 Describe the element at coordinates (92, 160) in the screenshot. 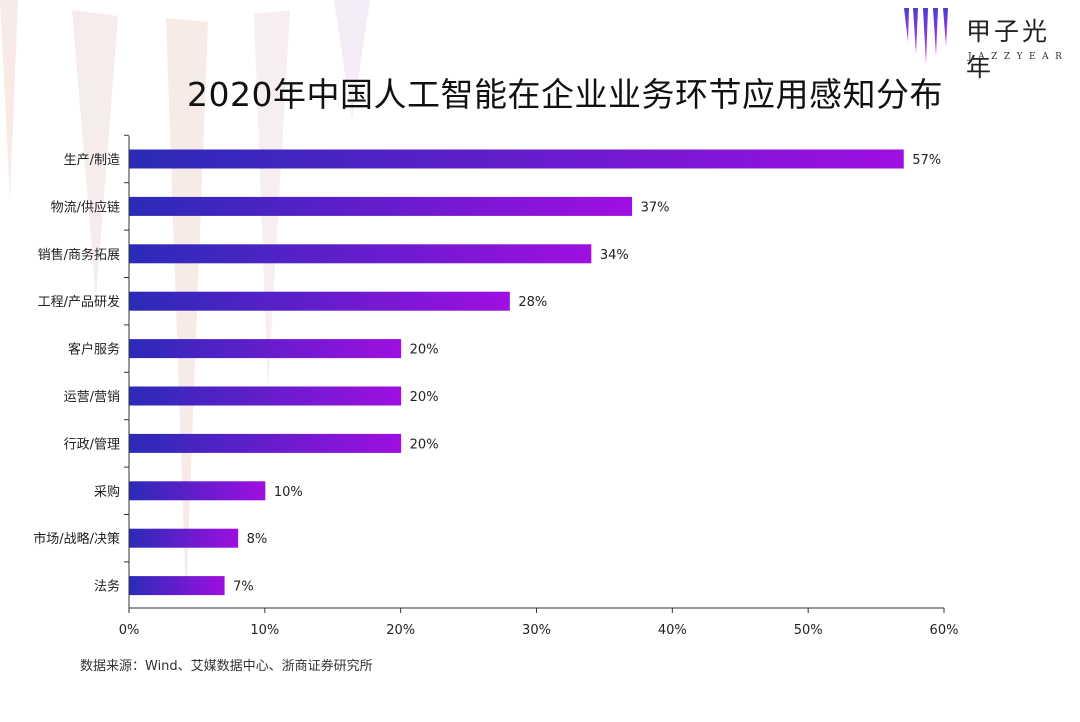

I see `category-label: 生产/制造` at that location.